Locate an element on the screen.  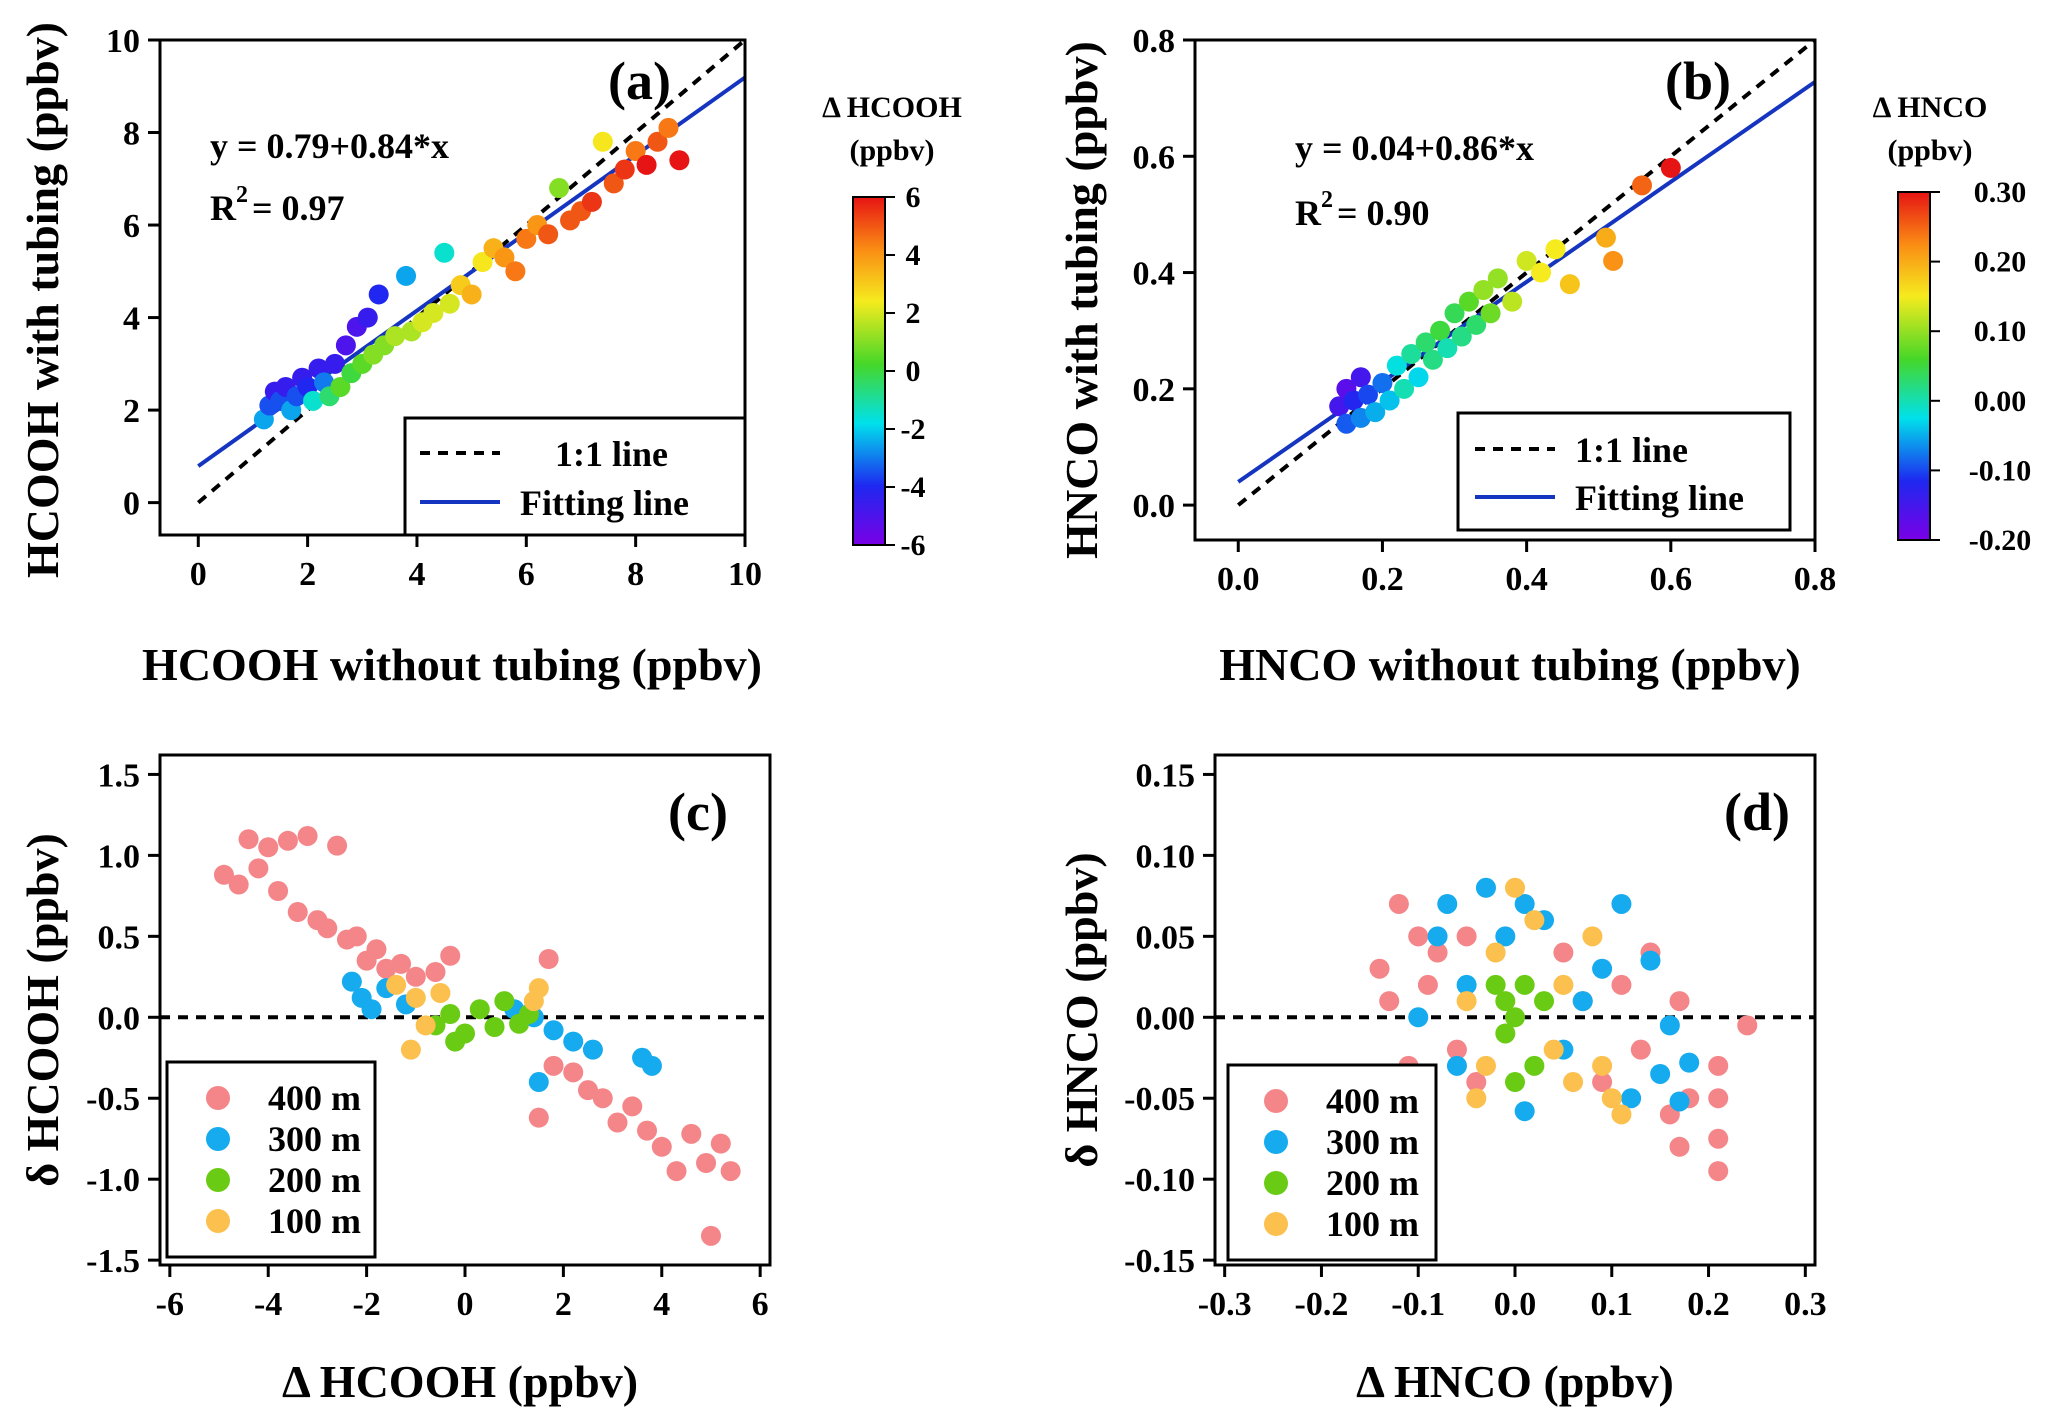
fit-equation: y = 0.79+0.84*x is located at coordinates (329, 146).